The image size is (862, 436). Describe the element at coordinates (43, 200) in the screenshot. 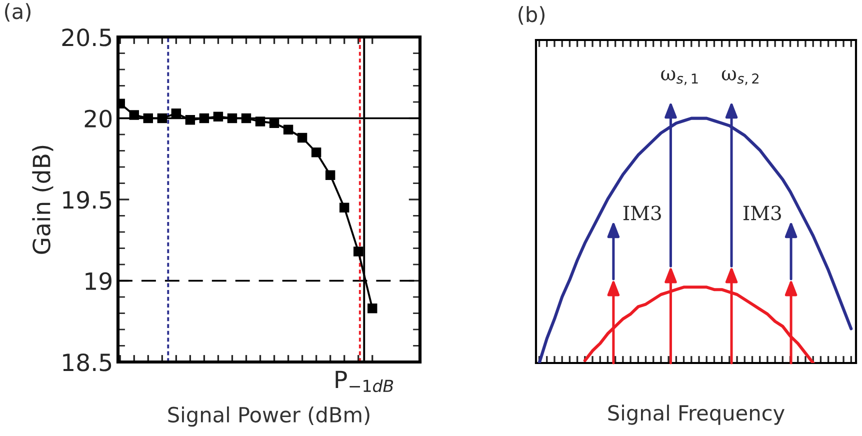

I see `y-axis-title: Gain (dB)` at that location.